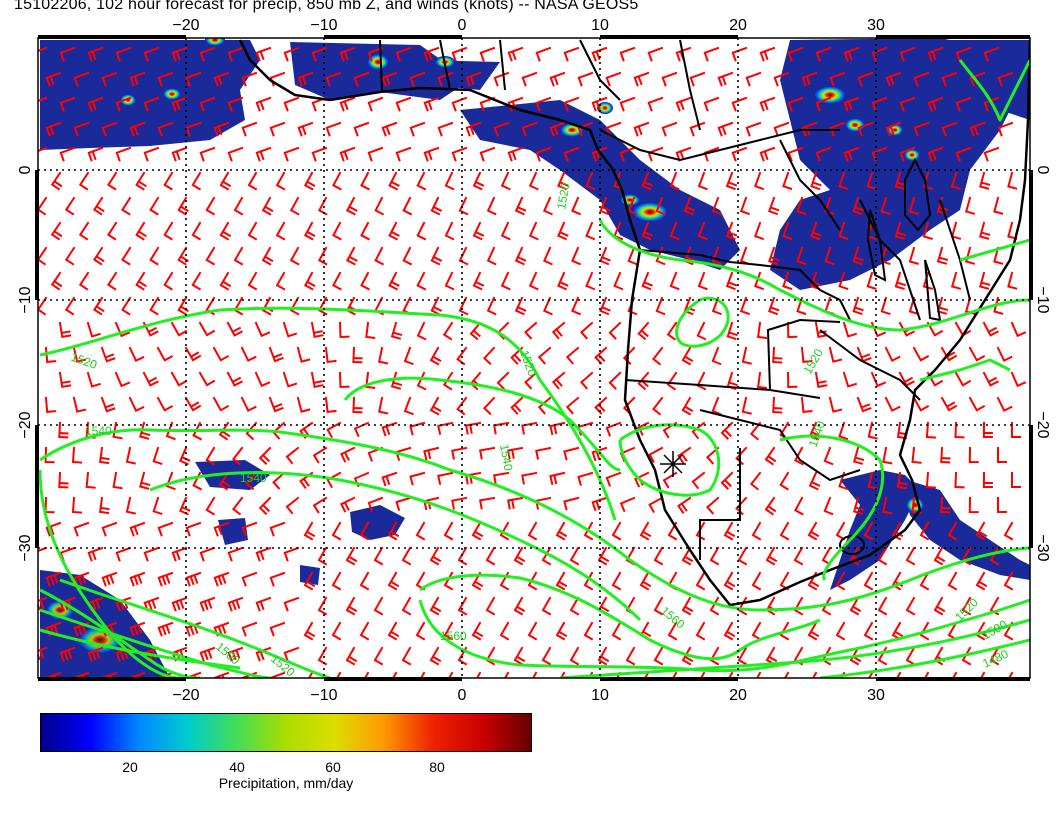 This screenshot has height=816, width=1056. Describe the element at coordinates (673, 464) in the screenshot. I see `station-marker-icon` at that location.